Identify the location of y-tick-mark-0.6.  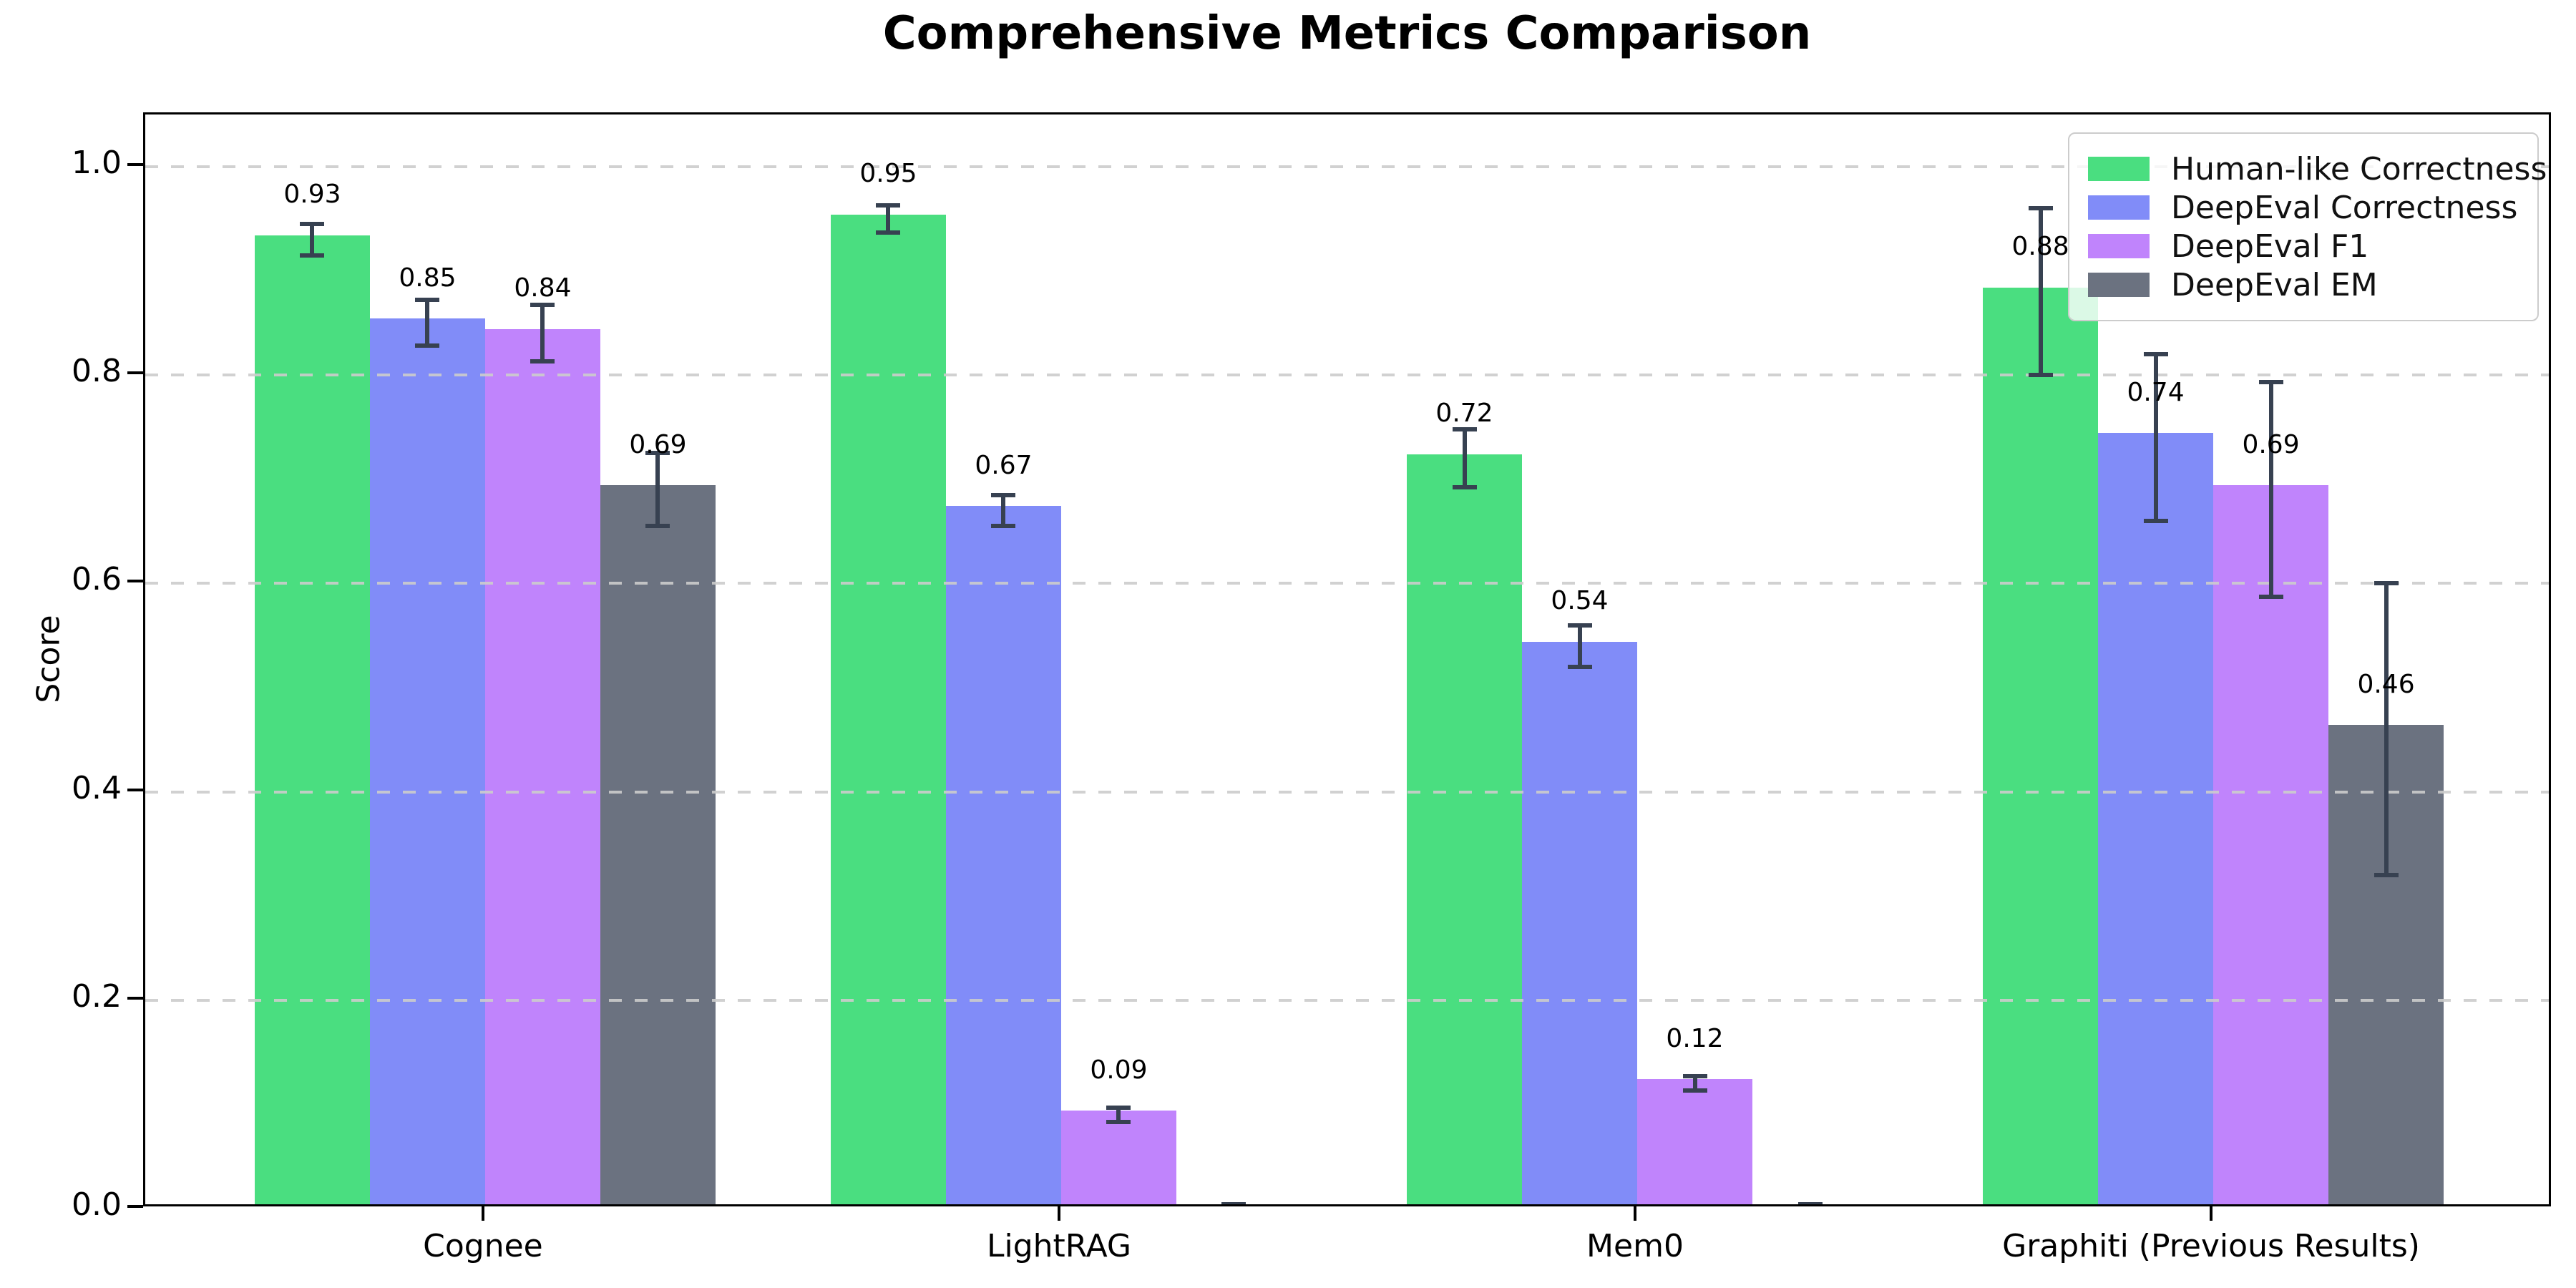
(135, 581).